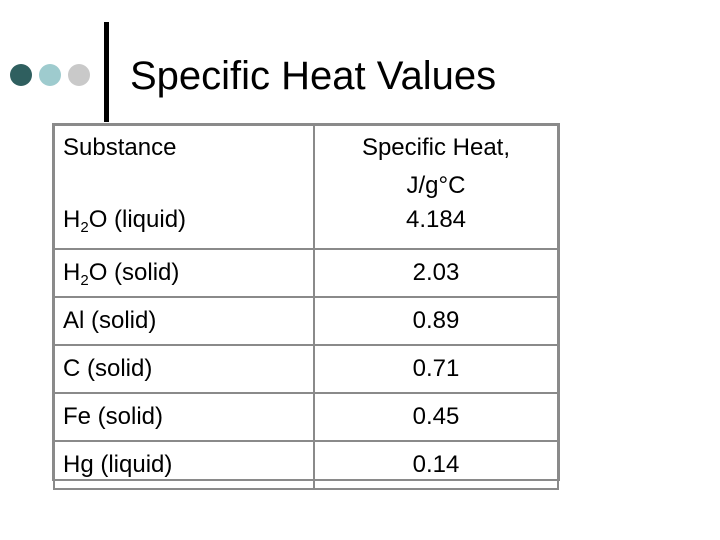 This screenshot has height=540, width=720. I want to click on substance-text-rest: O (solid), so click(134, 272).